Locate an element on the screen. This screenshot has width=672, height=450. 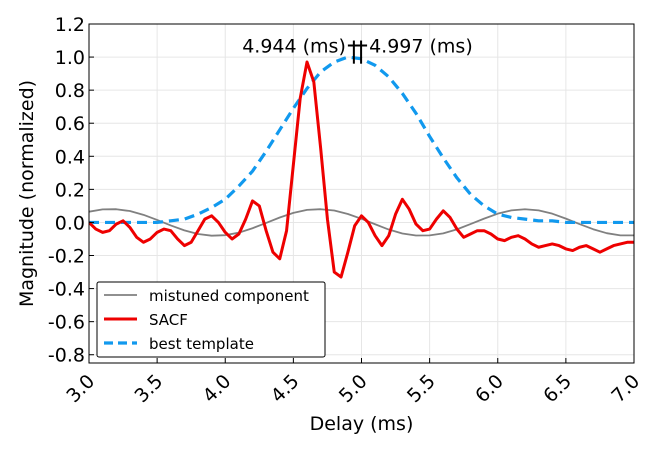
legend-box is located at coordinates (211, 319).